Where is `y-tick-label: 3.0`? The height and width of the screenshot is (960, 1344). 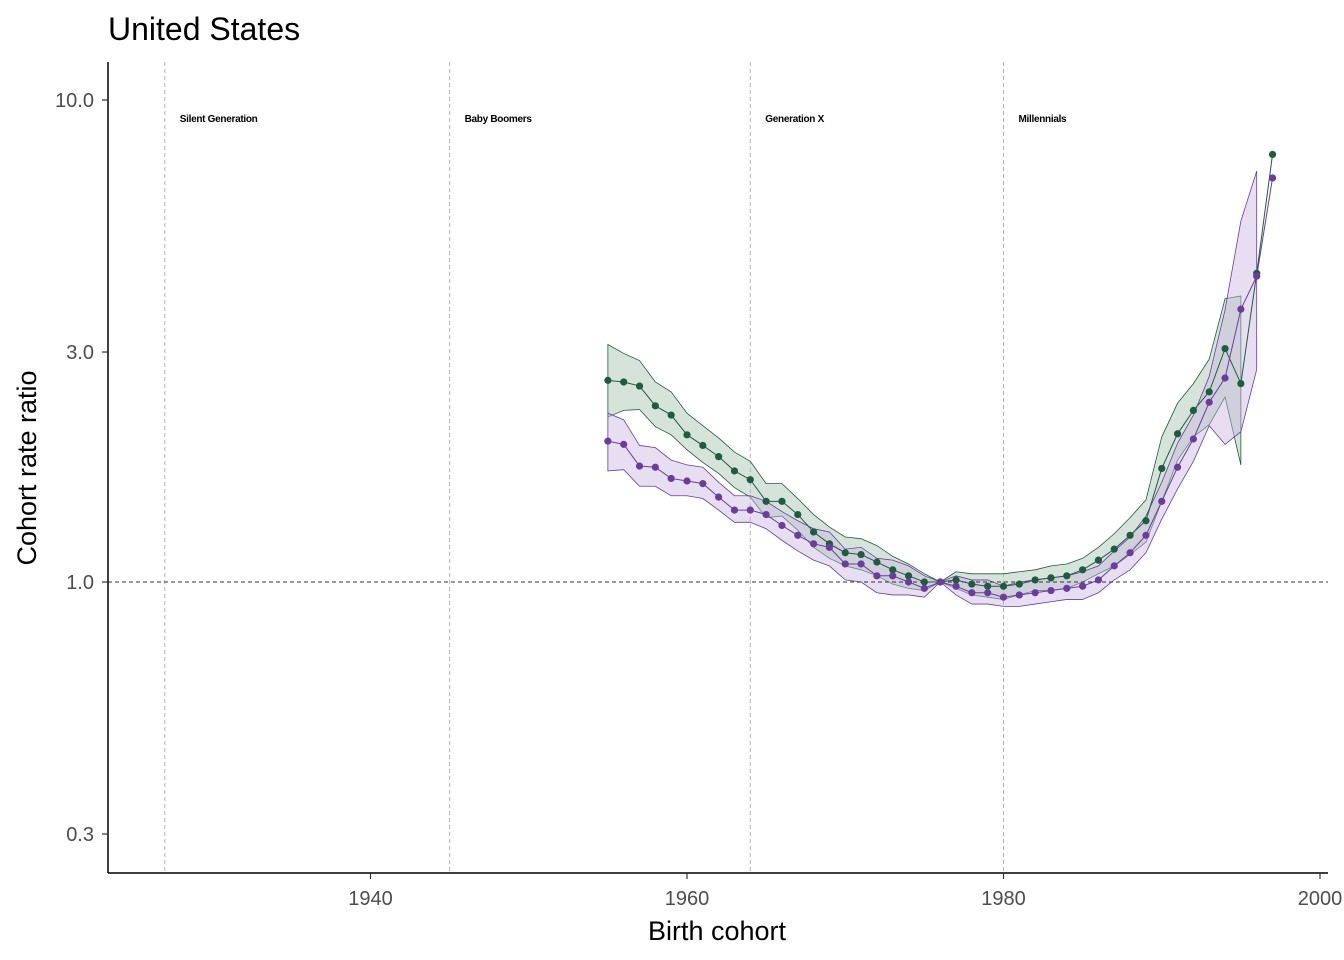 y-tick-label: 3.0 is located at coordinates (80, 353).